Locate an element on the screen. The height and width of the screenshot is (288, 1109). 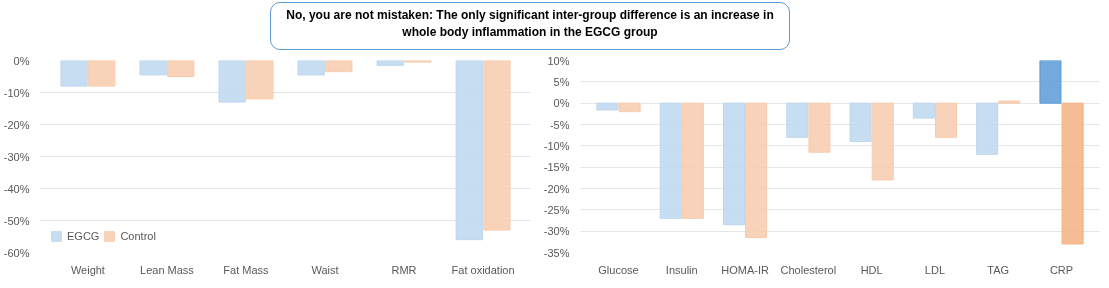
y-tick-label: -60% is located at coordinates (16, 252).